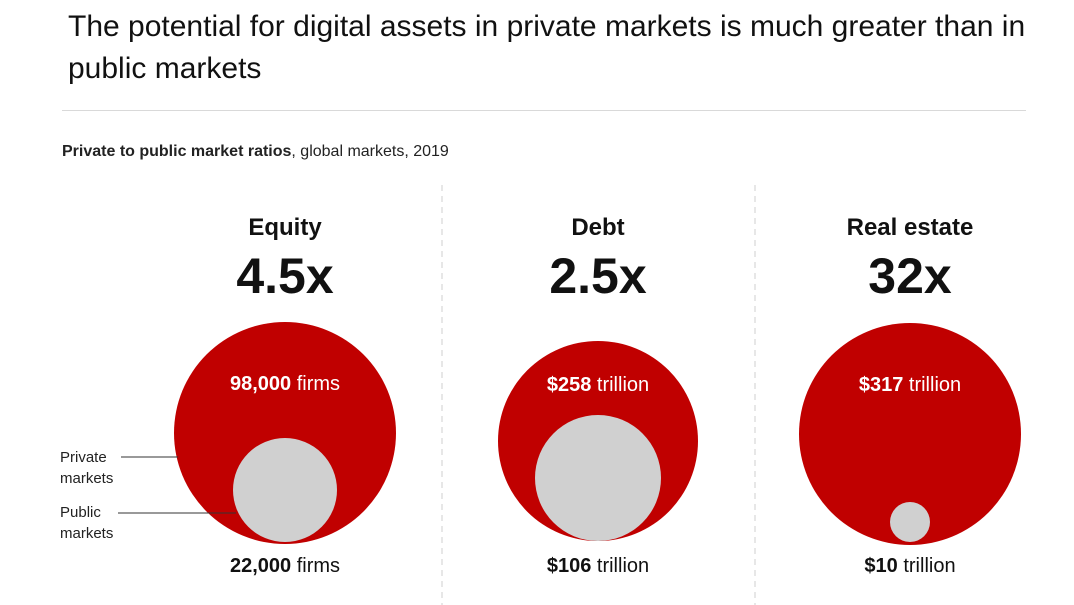  Describe the element at coordinates (598, 478) in the screenshot. I see `public-bubble-debt` at that location.